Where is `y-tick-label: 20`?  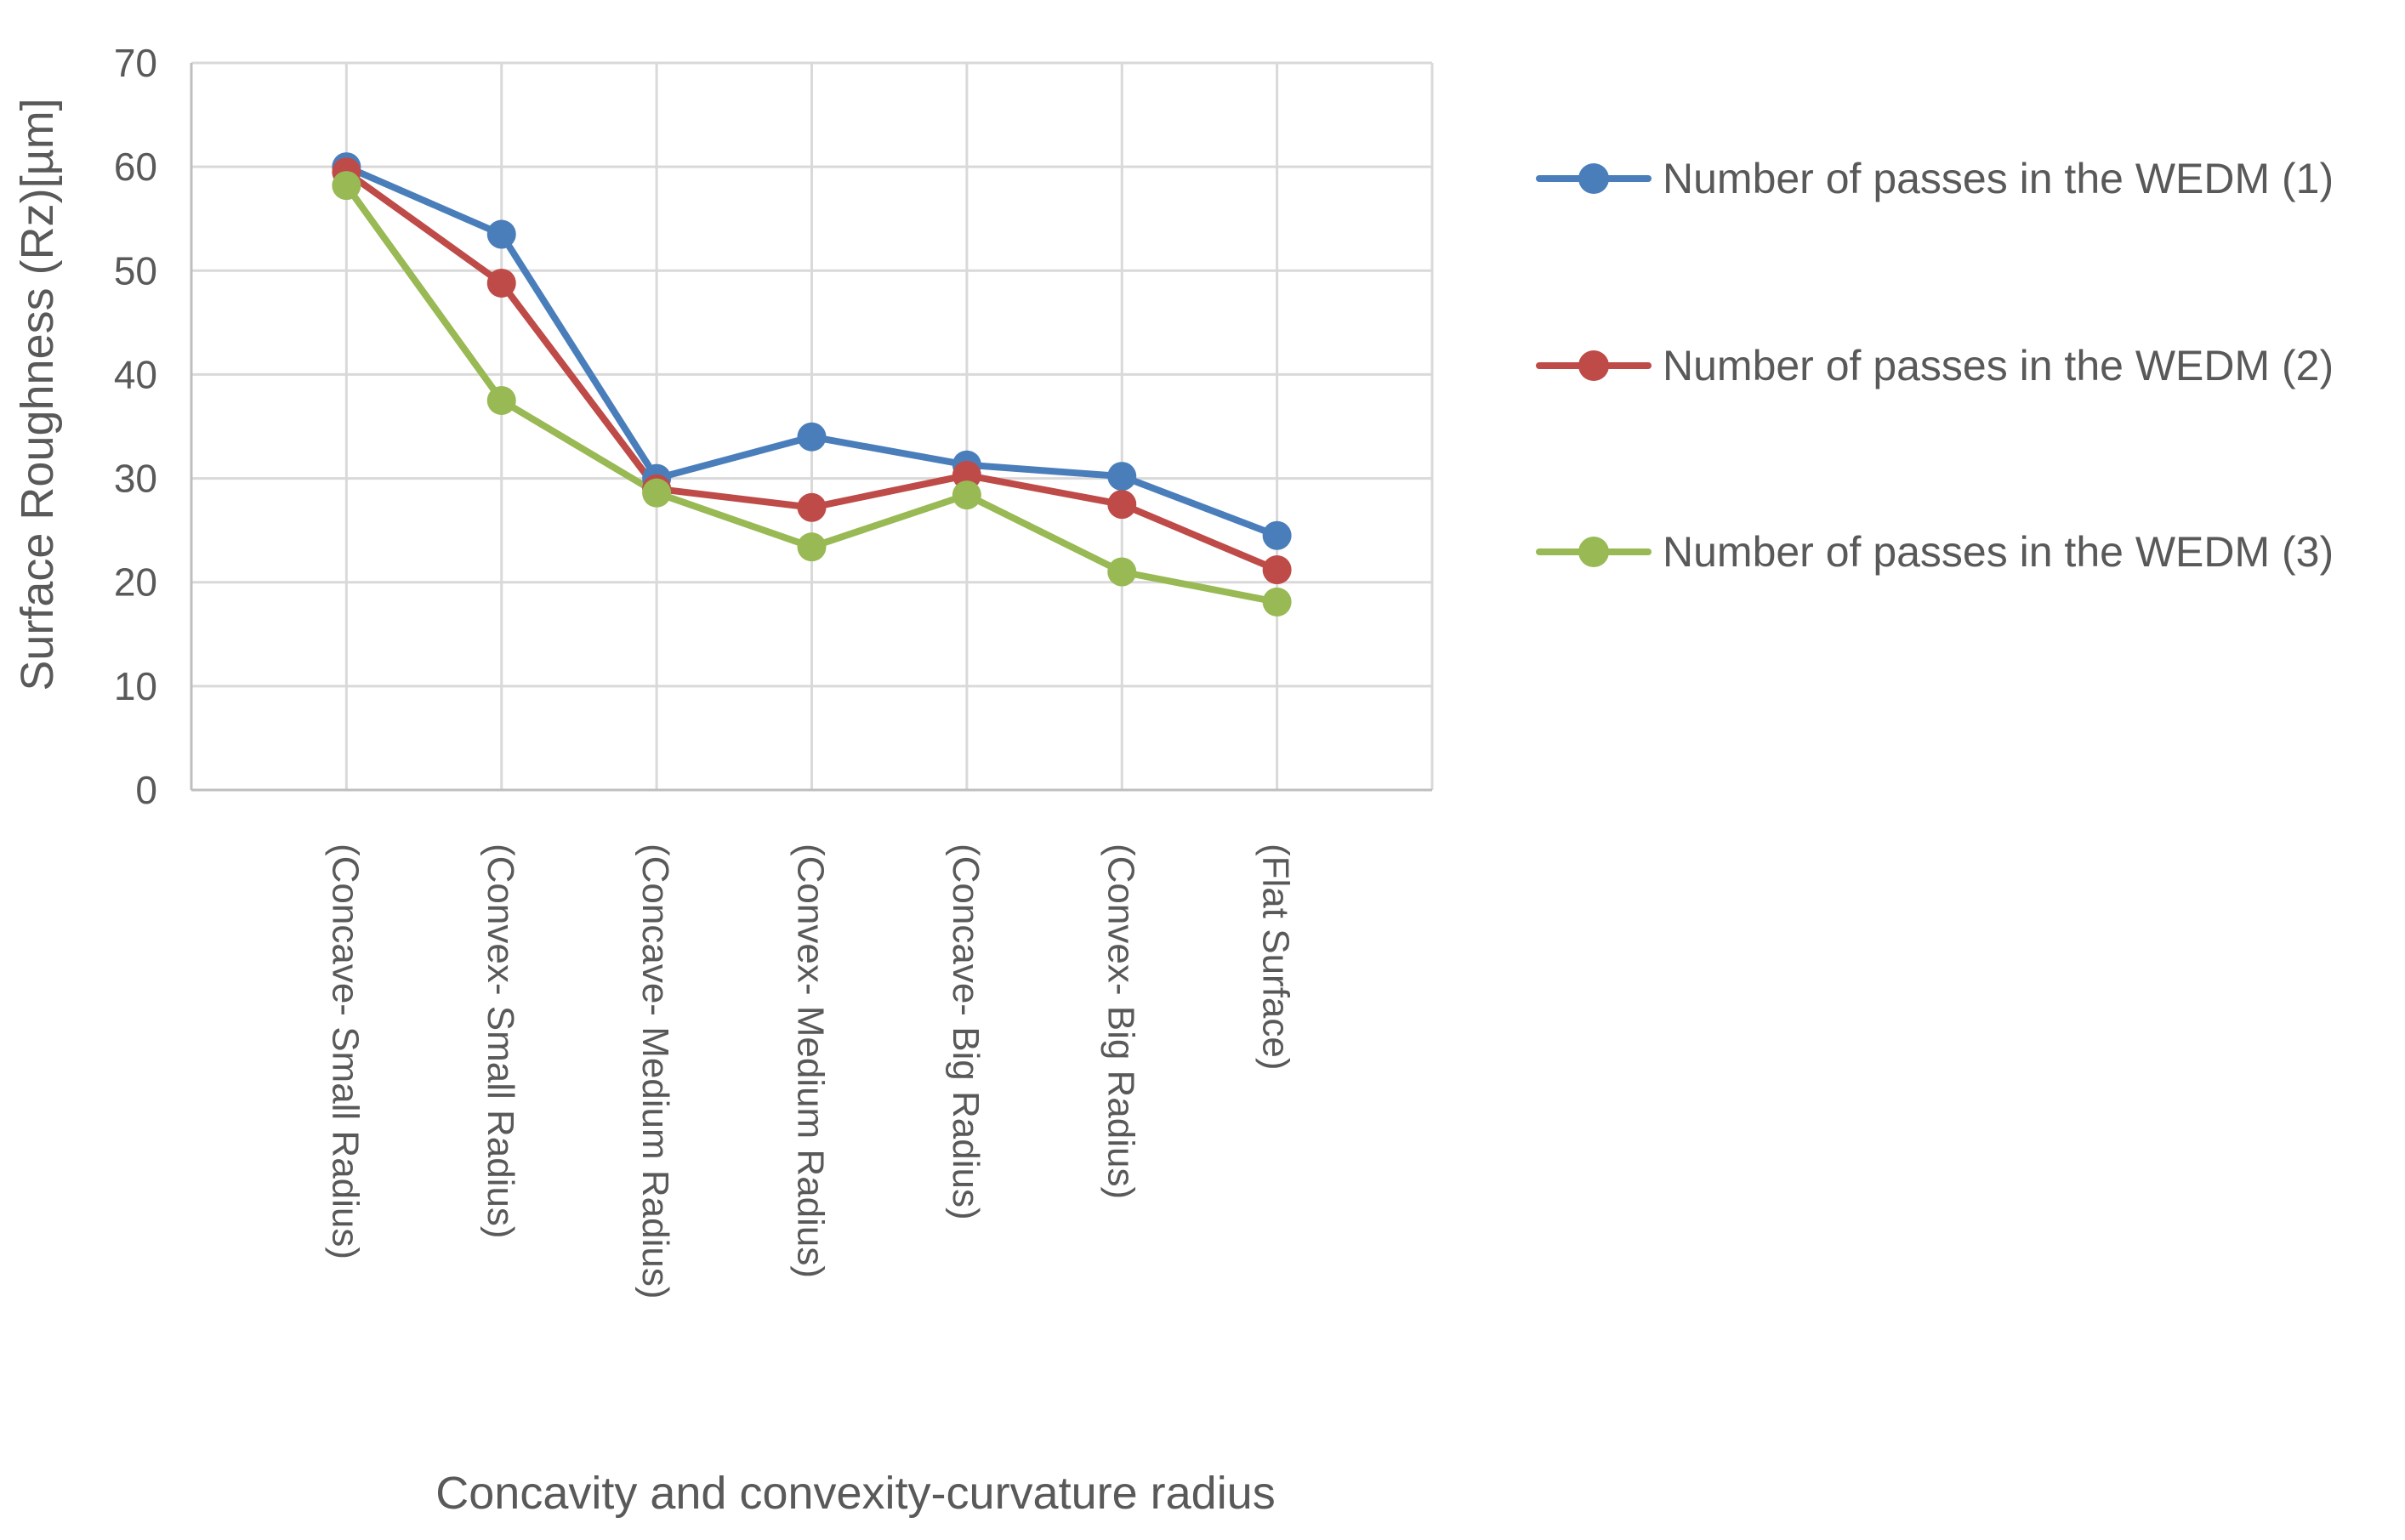 y-tick-label: 20 is located at coordinates (135, 582).